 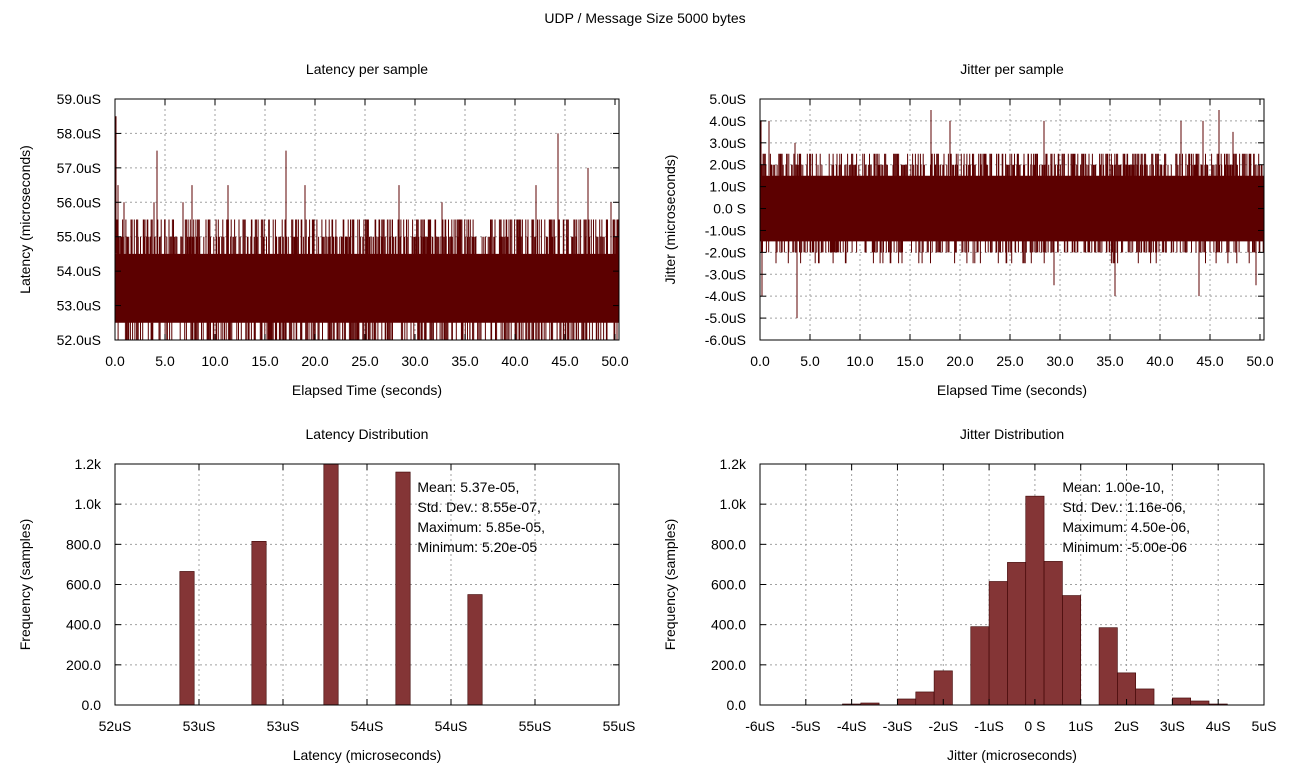 What do you see at coordinates (989, 726) in the screenshot?
I see `x-tick-label: -1uS` at bounding box center [989, 726].